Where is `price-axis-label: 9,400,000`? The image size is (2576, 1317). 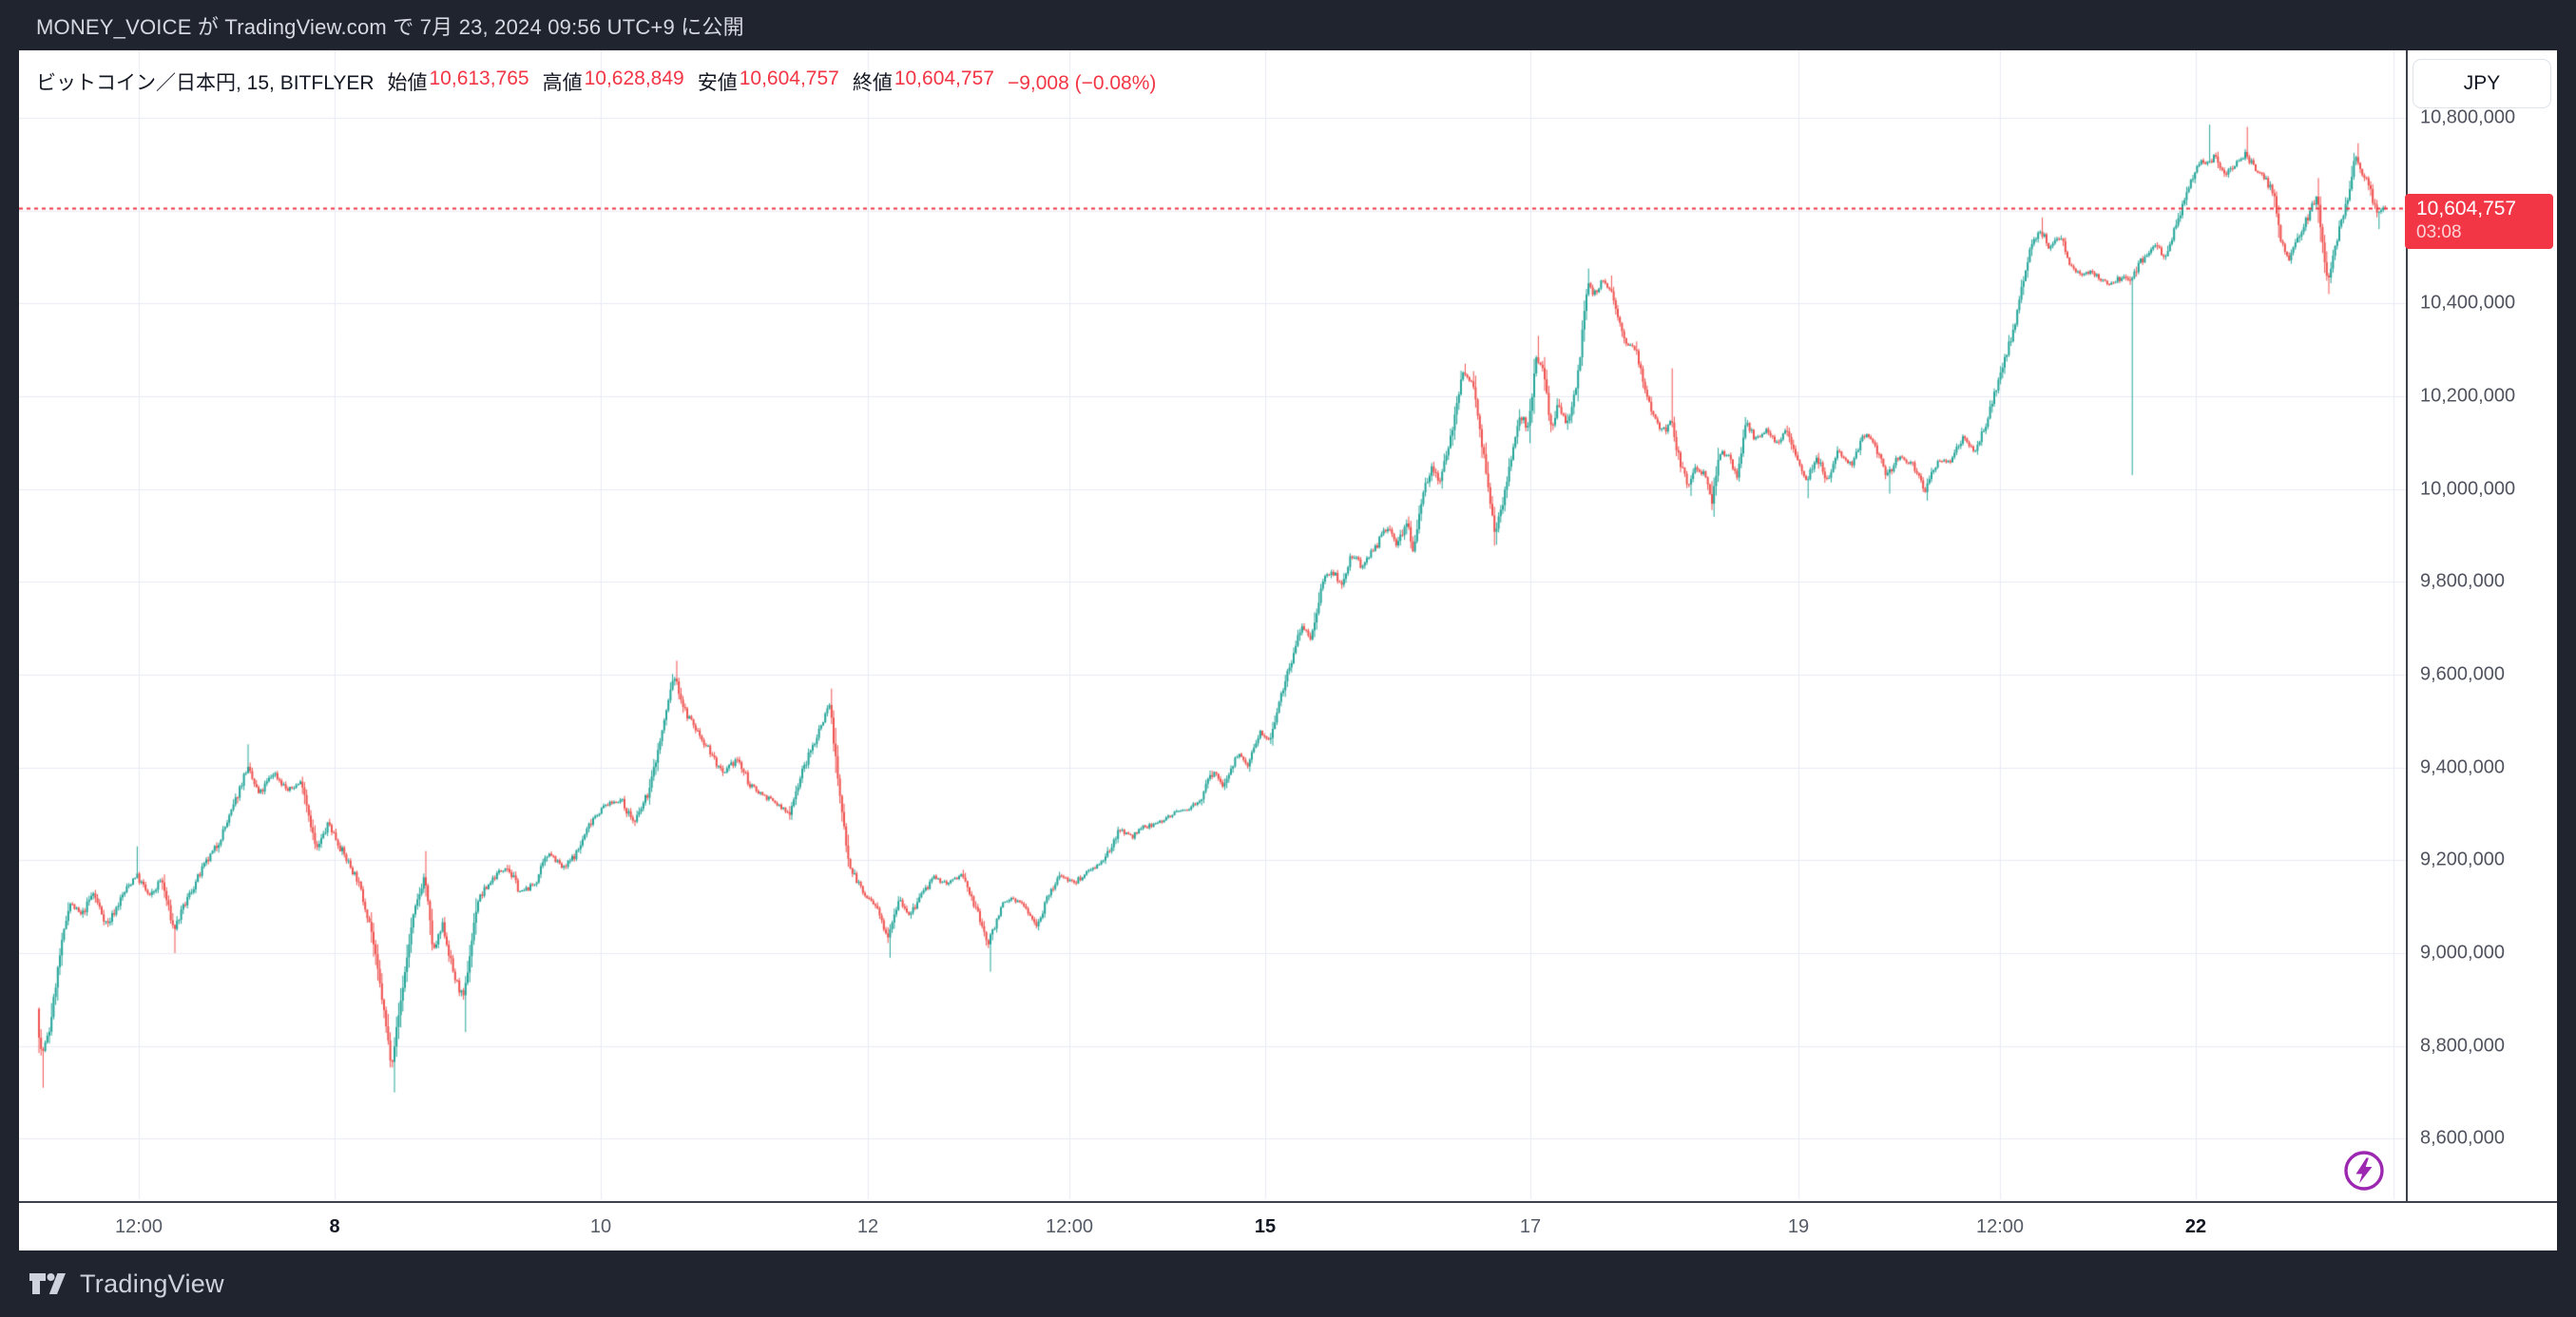
price-axis-label: 9,400,000 is located at coordinates (2462, 767).